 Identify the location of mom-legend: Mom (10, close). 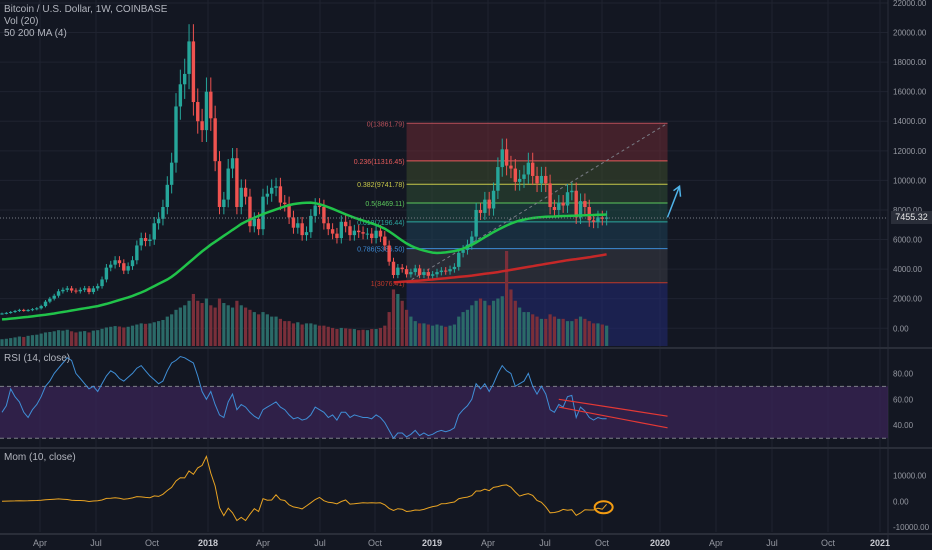
(40, 457).